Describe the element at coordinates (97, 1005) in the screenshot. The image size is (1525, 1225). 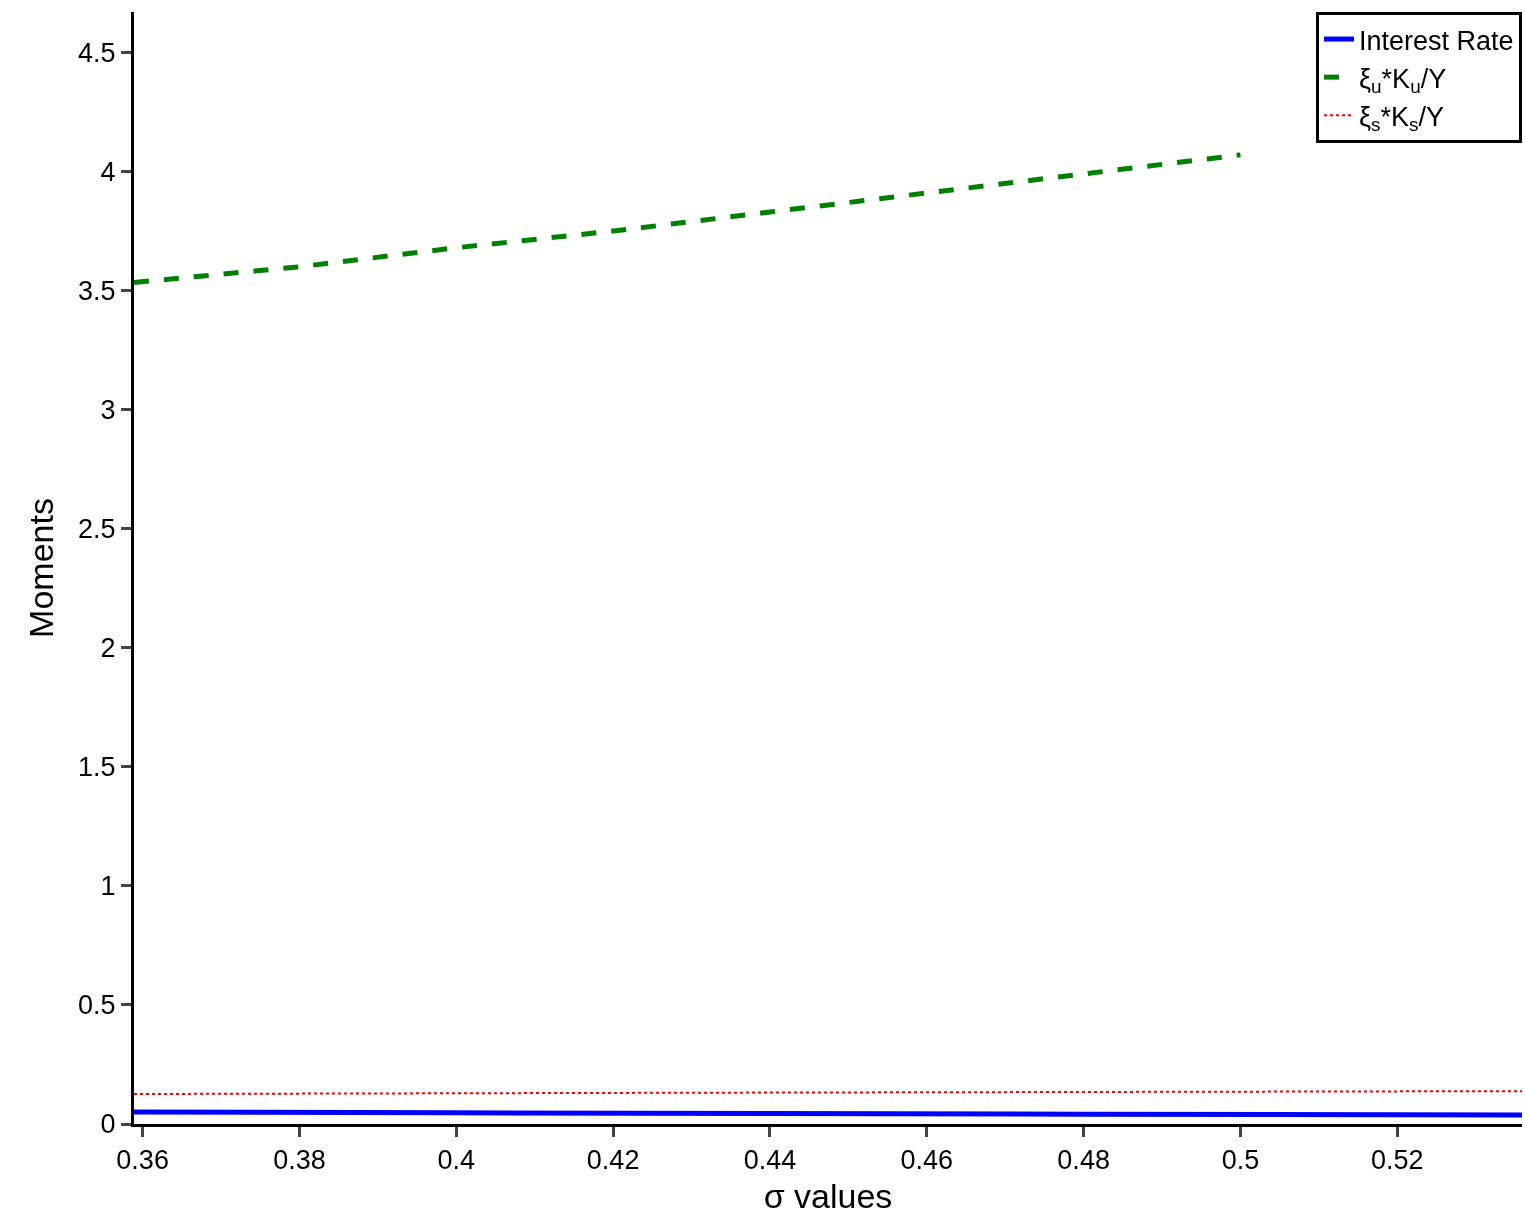
I see `y-tick-label: 0.5` at that location.